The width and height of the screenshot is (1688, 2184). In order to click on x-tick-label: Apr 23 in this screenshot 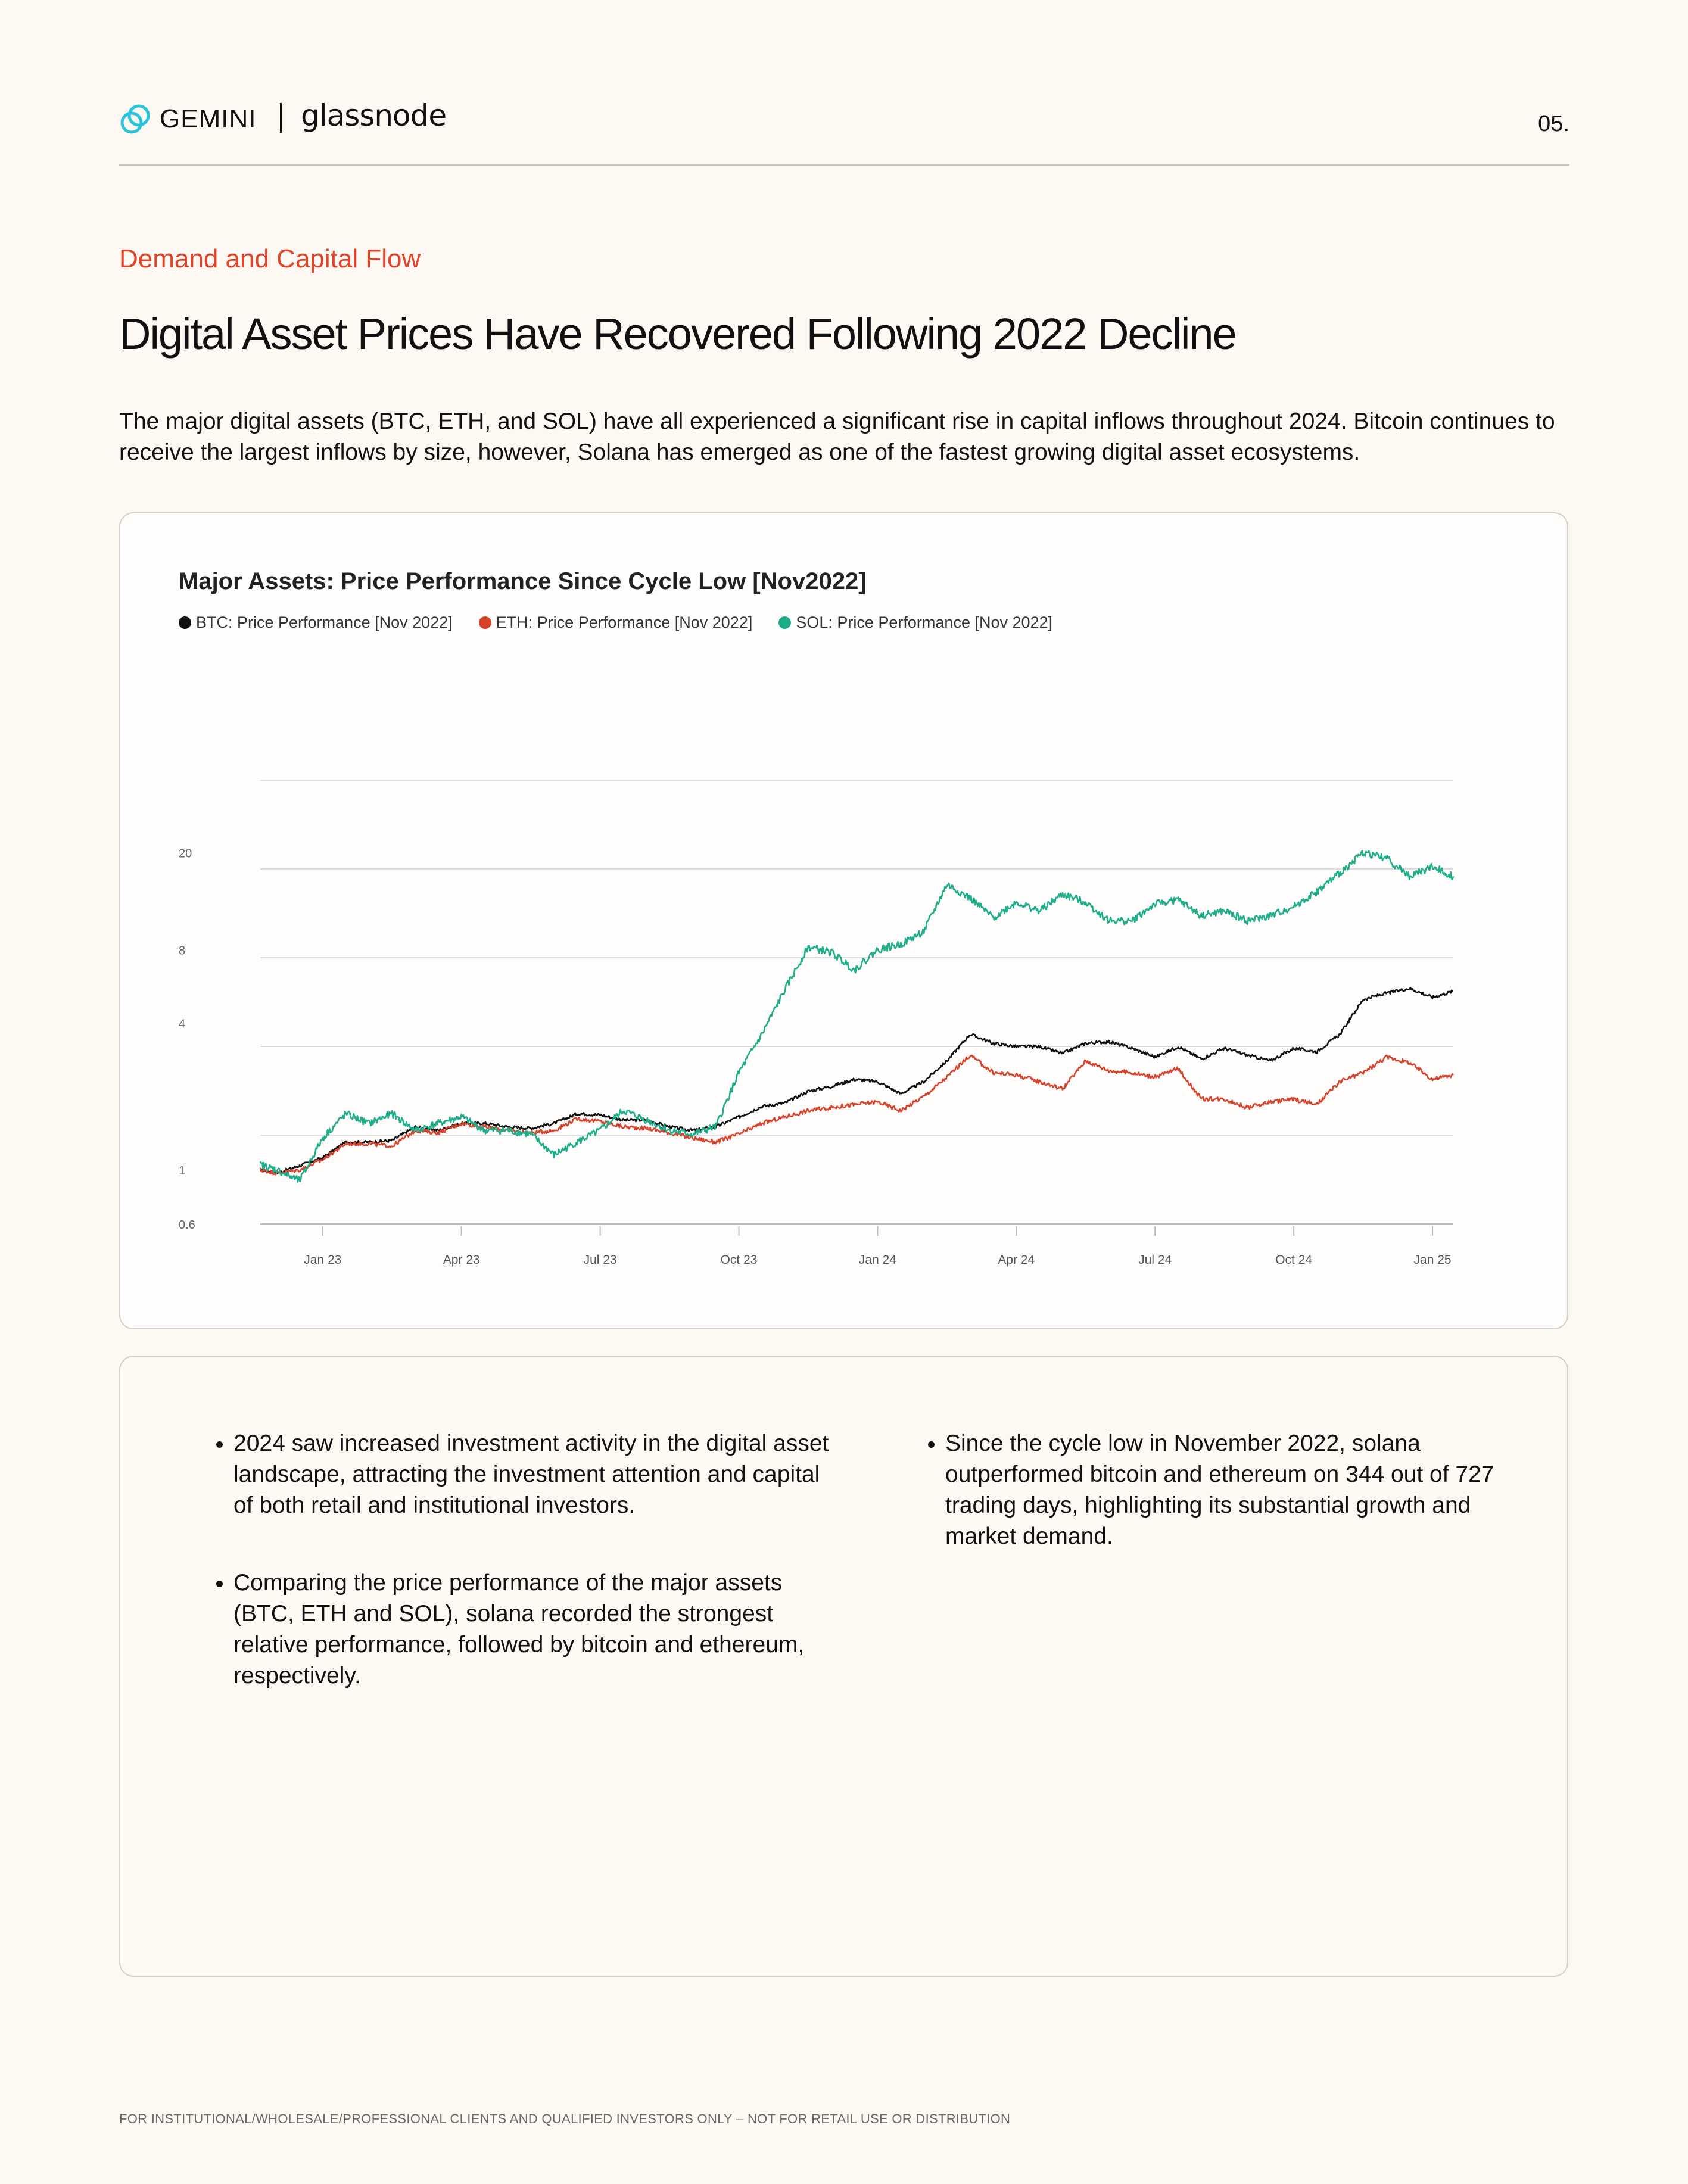, I will do `click(461, 1260)`.